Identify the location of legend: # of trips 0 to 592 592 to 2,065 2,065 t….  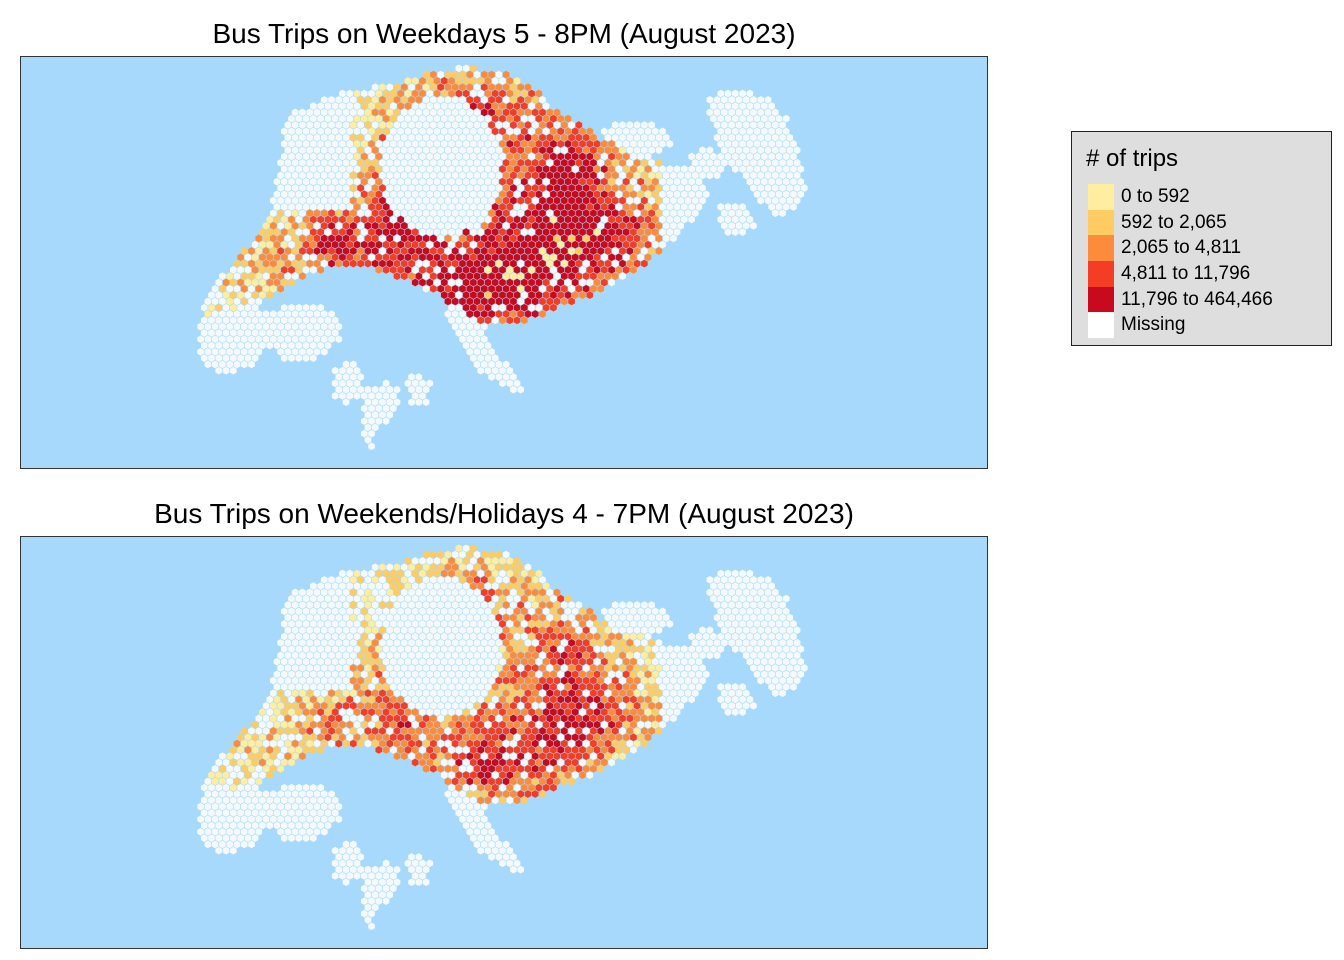
(1201, 238).